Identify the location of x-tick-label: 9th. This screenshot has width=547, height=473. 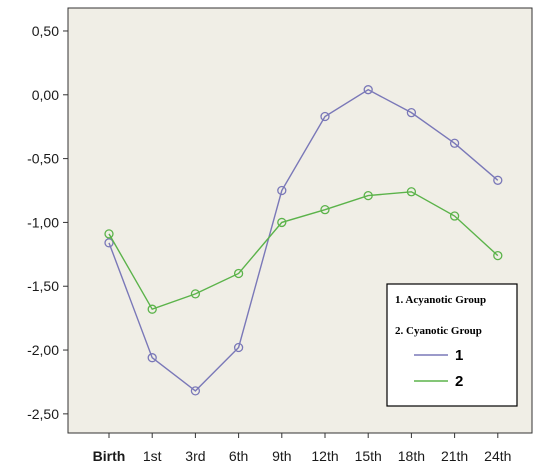
(281, 456).